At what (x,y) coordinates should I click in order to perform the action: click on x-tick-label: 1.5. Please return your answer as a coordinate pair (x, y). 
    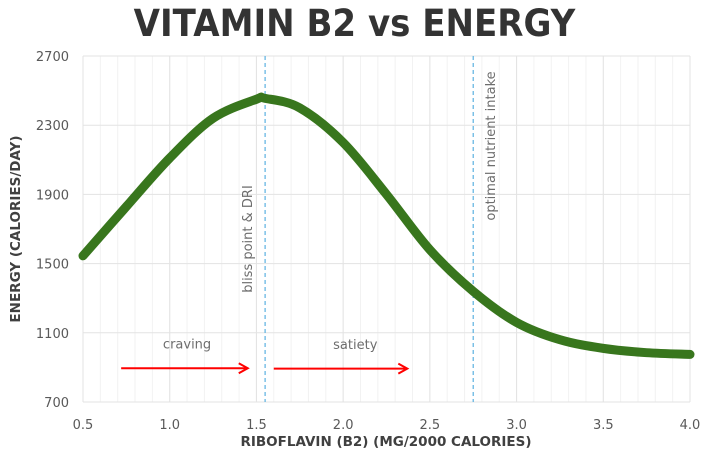
    Looking at the image, I should click on (256, 425).